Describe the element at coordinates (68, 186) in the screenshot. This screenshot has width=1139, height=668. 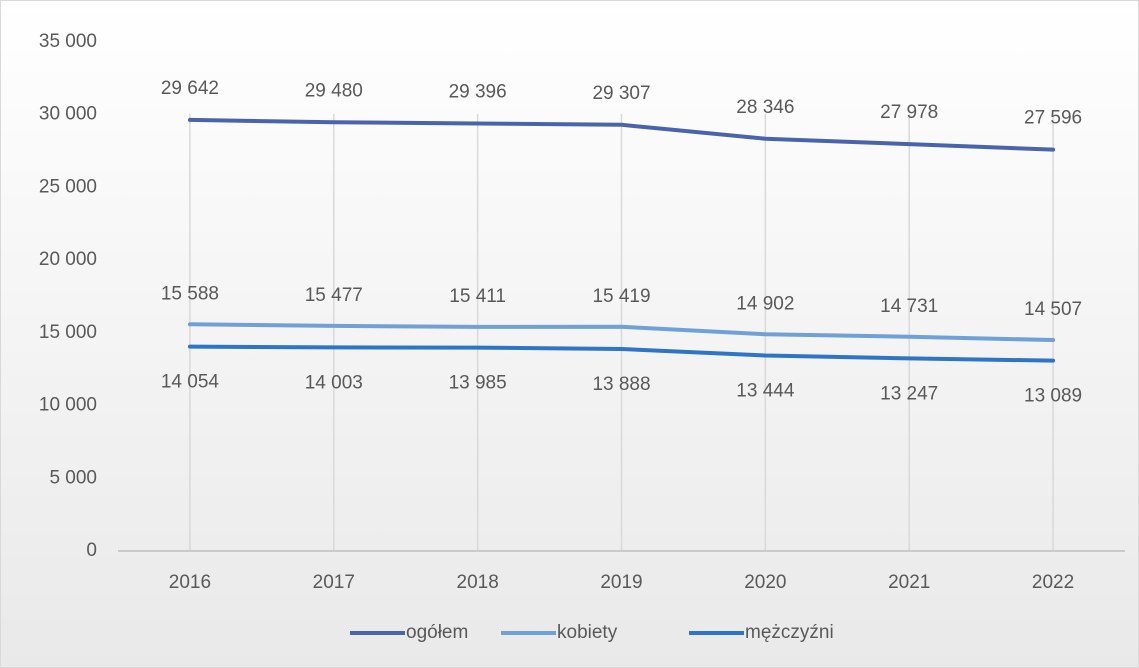
I see `y-tick-label: 25 000` at that location.